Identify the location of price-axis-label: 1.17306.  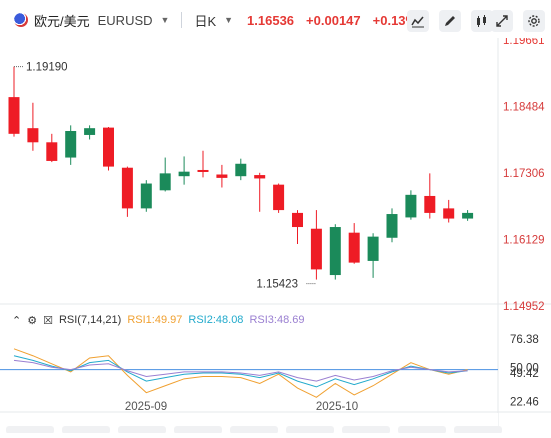
(524, 174).